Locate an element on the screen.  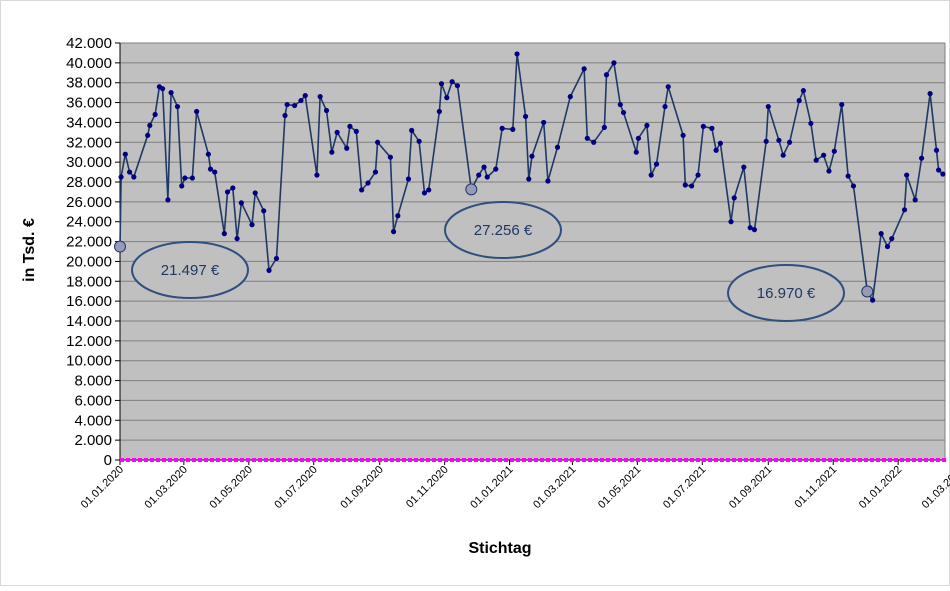
y-tick-label: 16.000 is located at coordinates (89, 301).